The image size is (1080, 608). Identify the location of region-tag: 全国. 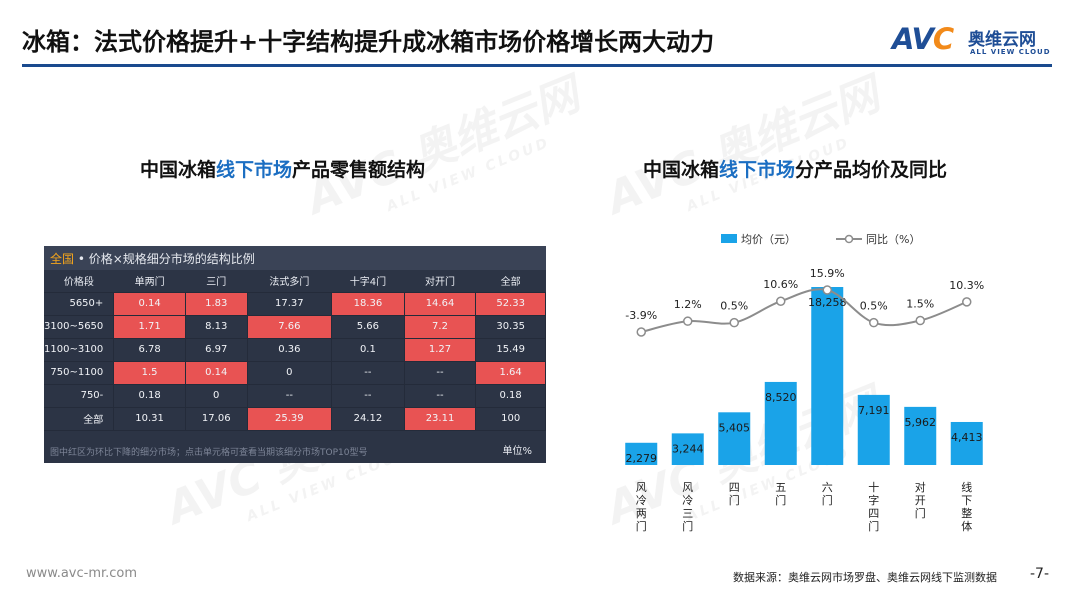
(62, 259).